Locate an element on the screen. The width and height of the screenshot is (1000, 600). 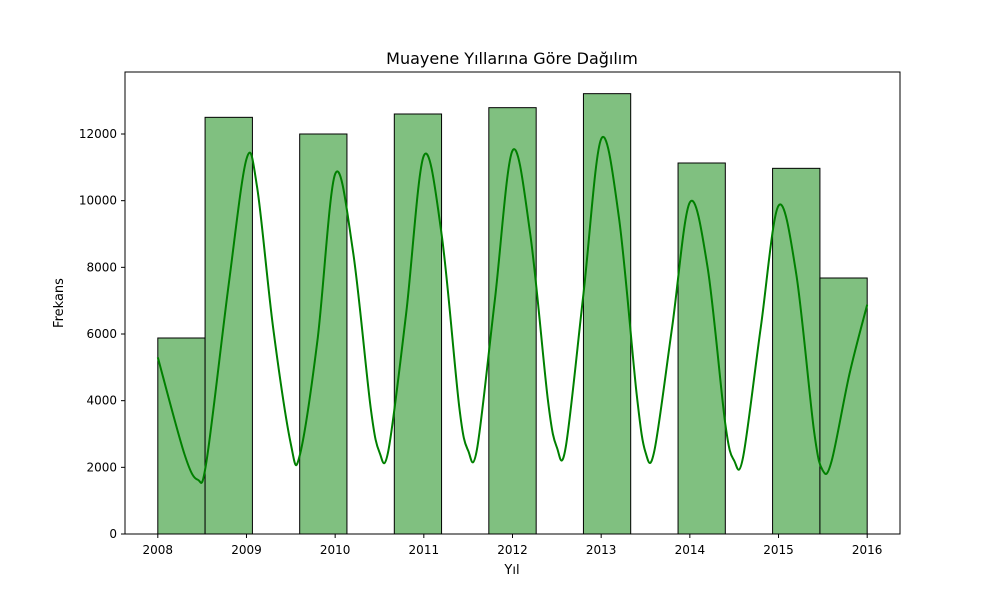
y-axis-ticks: 0 2000 4000 6000 8000 10000 12000 is located at coordinates (102, 334).